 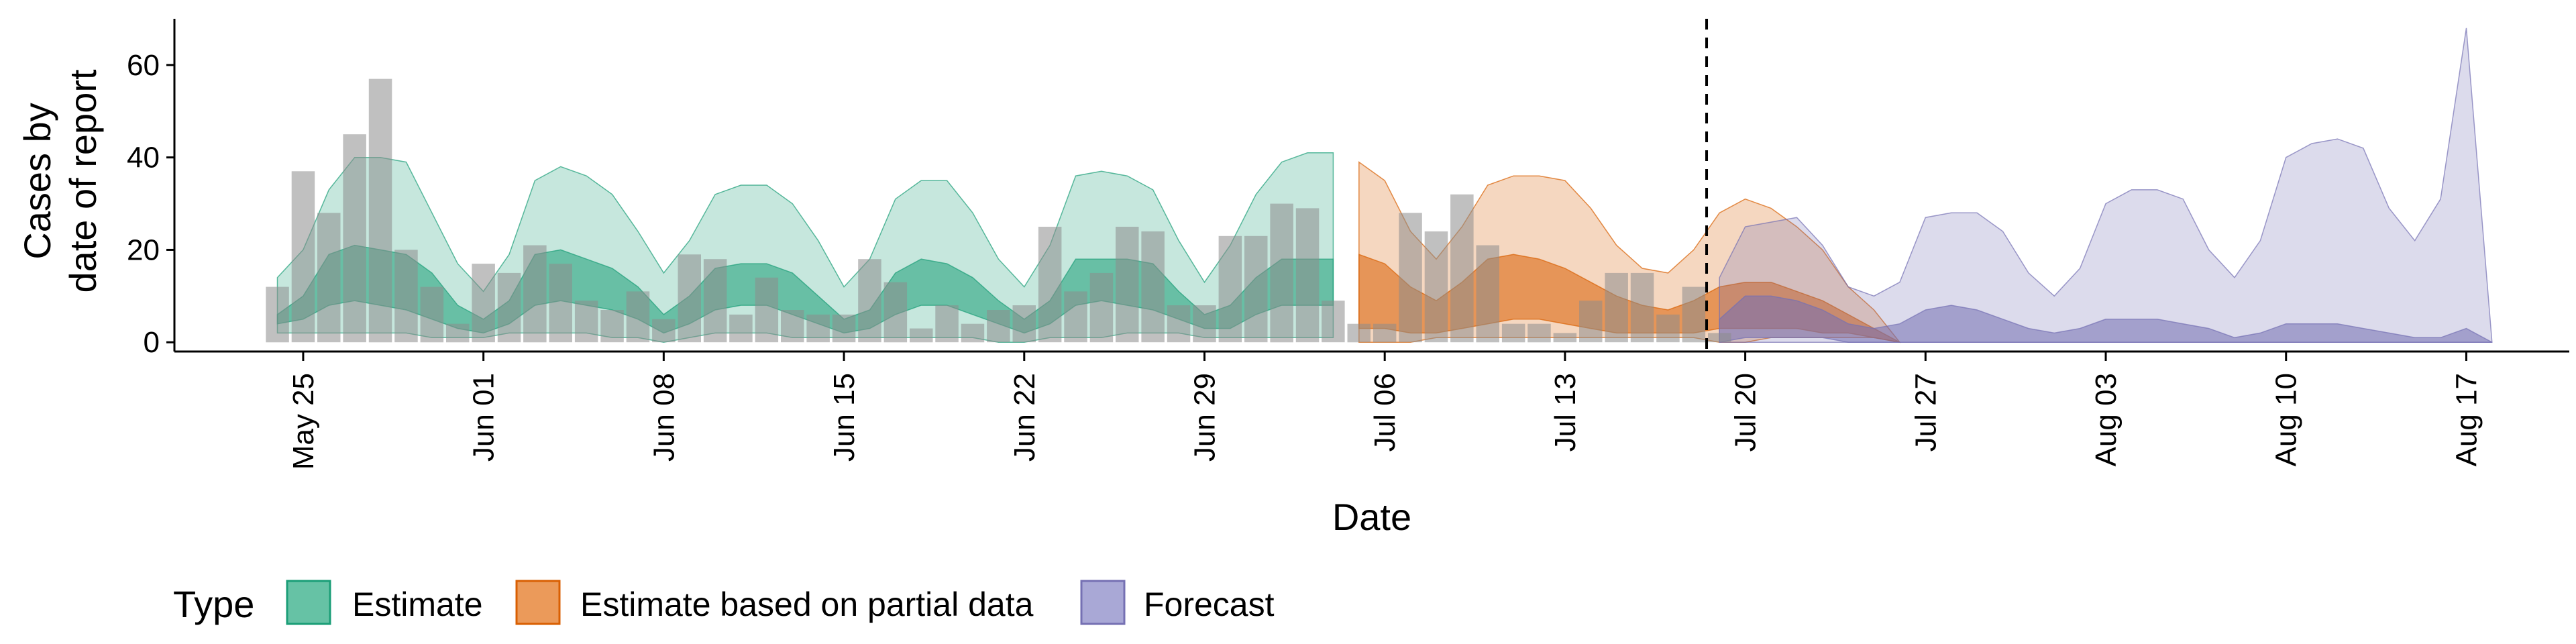 What do you see at coordinates (1565, 412) in the screenshot?
I see `x-tick-label: Jul 13` at bounding box center [1565, 412].